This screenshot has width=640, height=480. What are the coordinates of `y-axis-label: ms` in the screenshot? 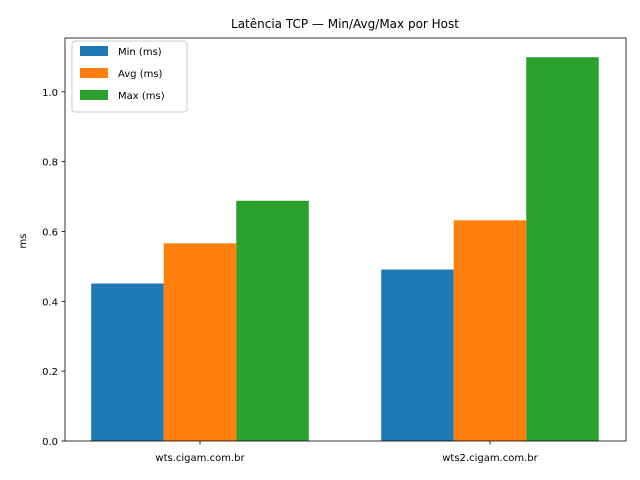 It's located at (23, 241).